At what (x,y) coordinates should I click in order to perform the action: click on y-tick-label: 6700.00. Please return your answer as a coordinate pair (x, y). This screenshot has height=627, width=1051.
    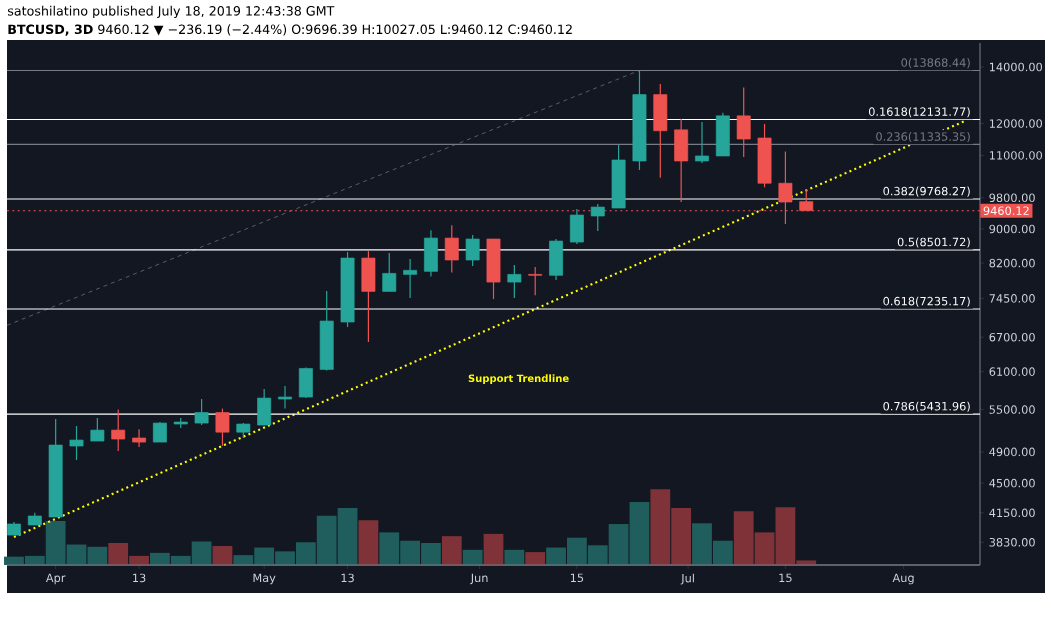
    Looking at the image, I should click on (1012, 337).